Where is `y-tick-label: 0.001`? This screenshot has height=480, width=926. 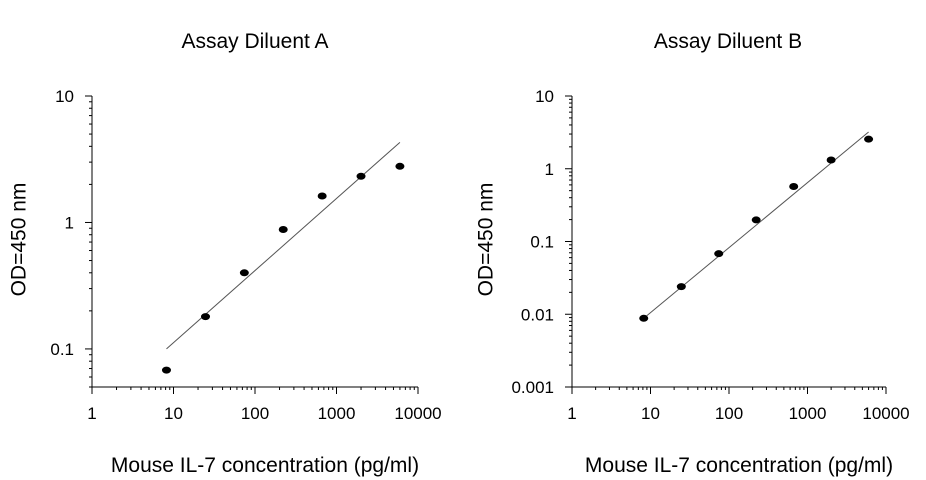 y-tick-label: 0.001 is located at coordinates (532, 387).